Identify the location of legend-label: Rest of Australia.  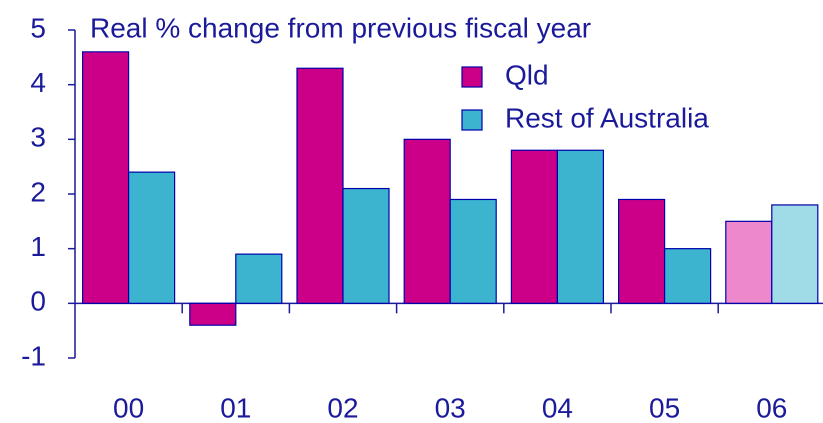
(607, 117).